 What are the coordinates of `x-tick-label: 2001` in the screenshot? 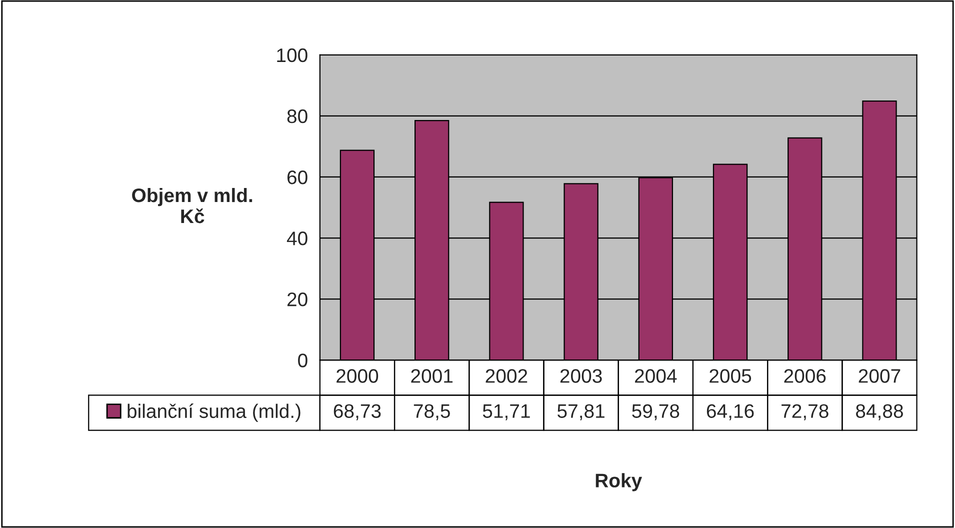 It's located at (432, 376).